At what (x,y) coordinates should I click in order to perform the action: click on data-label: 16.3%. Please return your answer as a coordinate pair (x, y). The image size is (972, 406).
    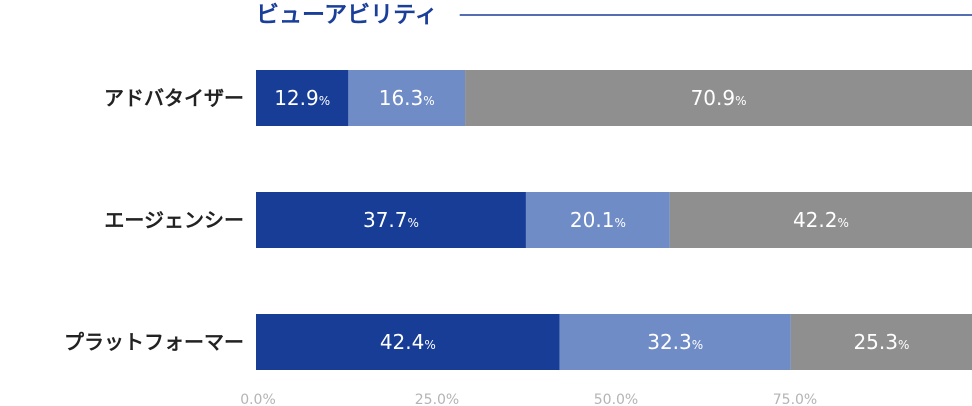
    Looking at the image, I should click on (407, 98).